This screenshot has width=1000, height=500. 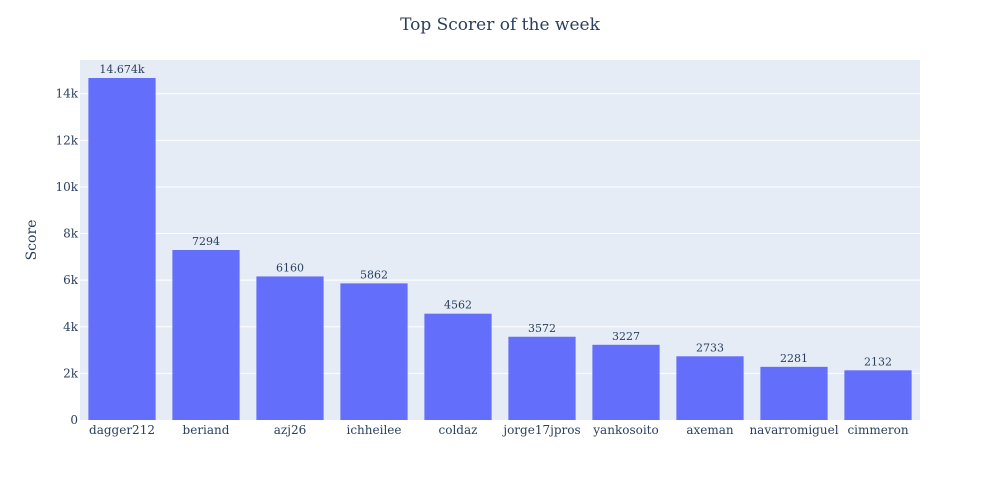 What do you see at coordinates (71, 373) in the screenshot?
I see `y-tick-label: 2k` at bounding box center [71, 373].